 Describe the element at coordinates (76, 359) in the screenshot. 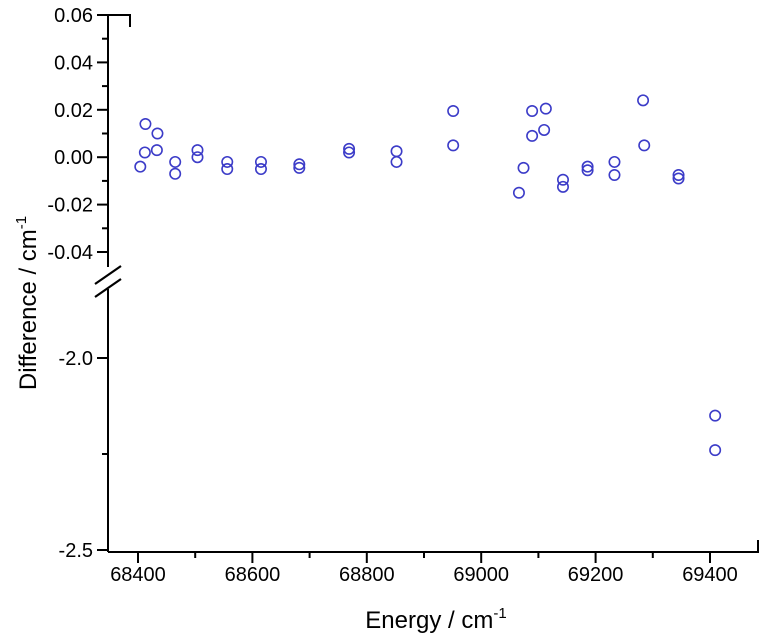

I see `y-tick-label: -2.0` at that location.